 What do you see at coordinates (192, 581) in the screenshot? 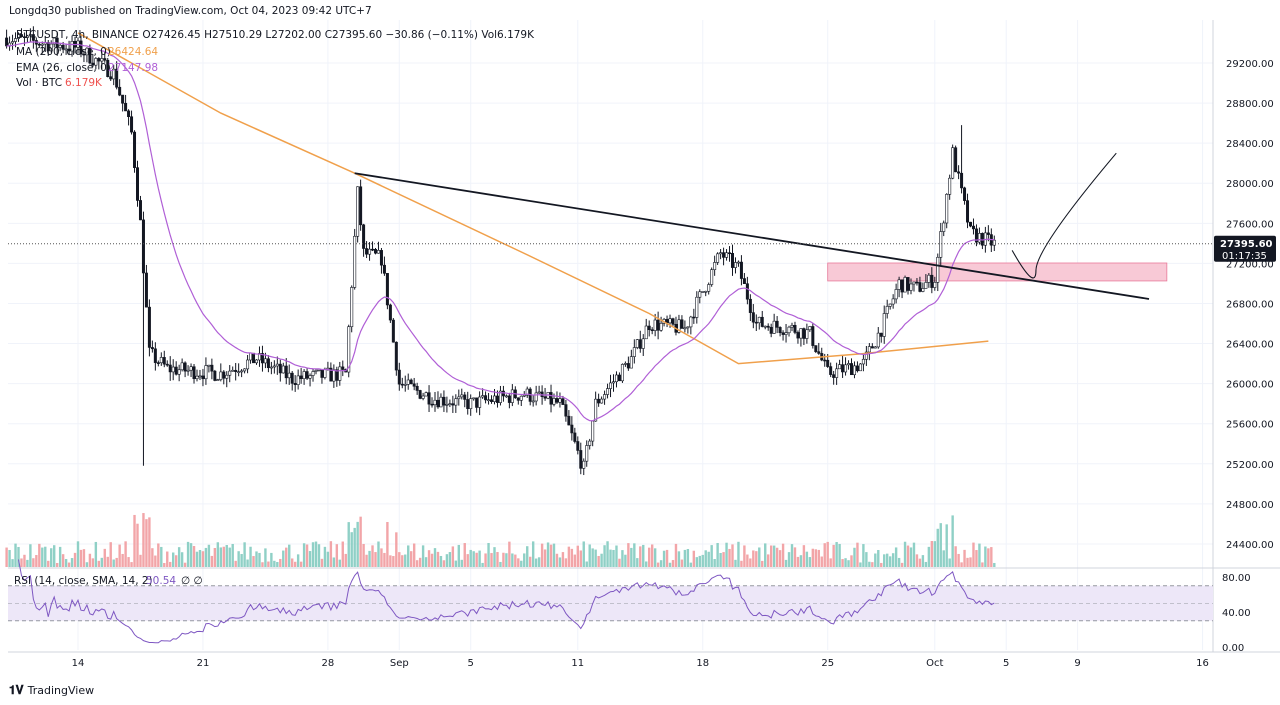
I see `rsi-visibility-icons: ∅ ∅` at bounding box center [192, 581].